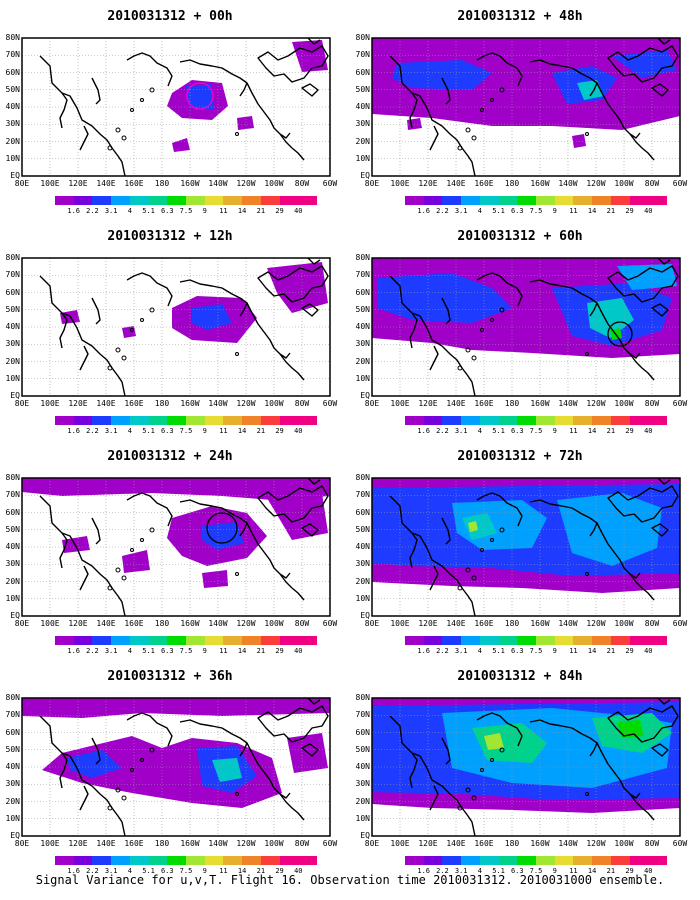  What do you see at coordinates (12, 158) in the screenshot?
I see `lat-label: 10N` at bounding box center [12, 158].